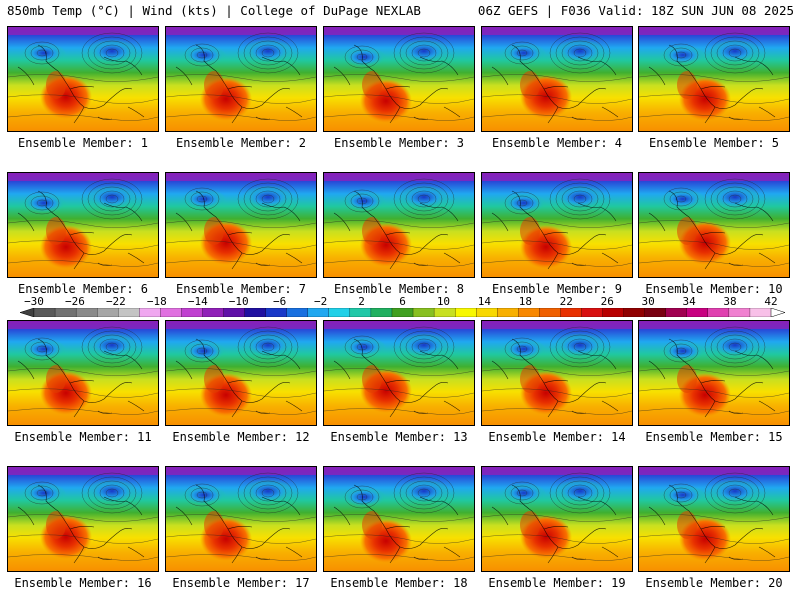 This screenshot has width=800, height=600. What do you see at coordinates (361, 301) in the screenshot?
I see `colorbar-tick-label: 2` at bounding box center [361, 301].